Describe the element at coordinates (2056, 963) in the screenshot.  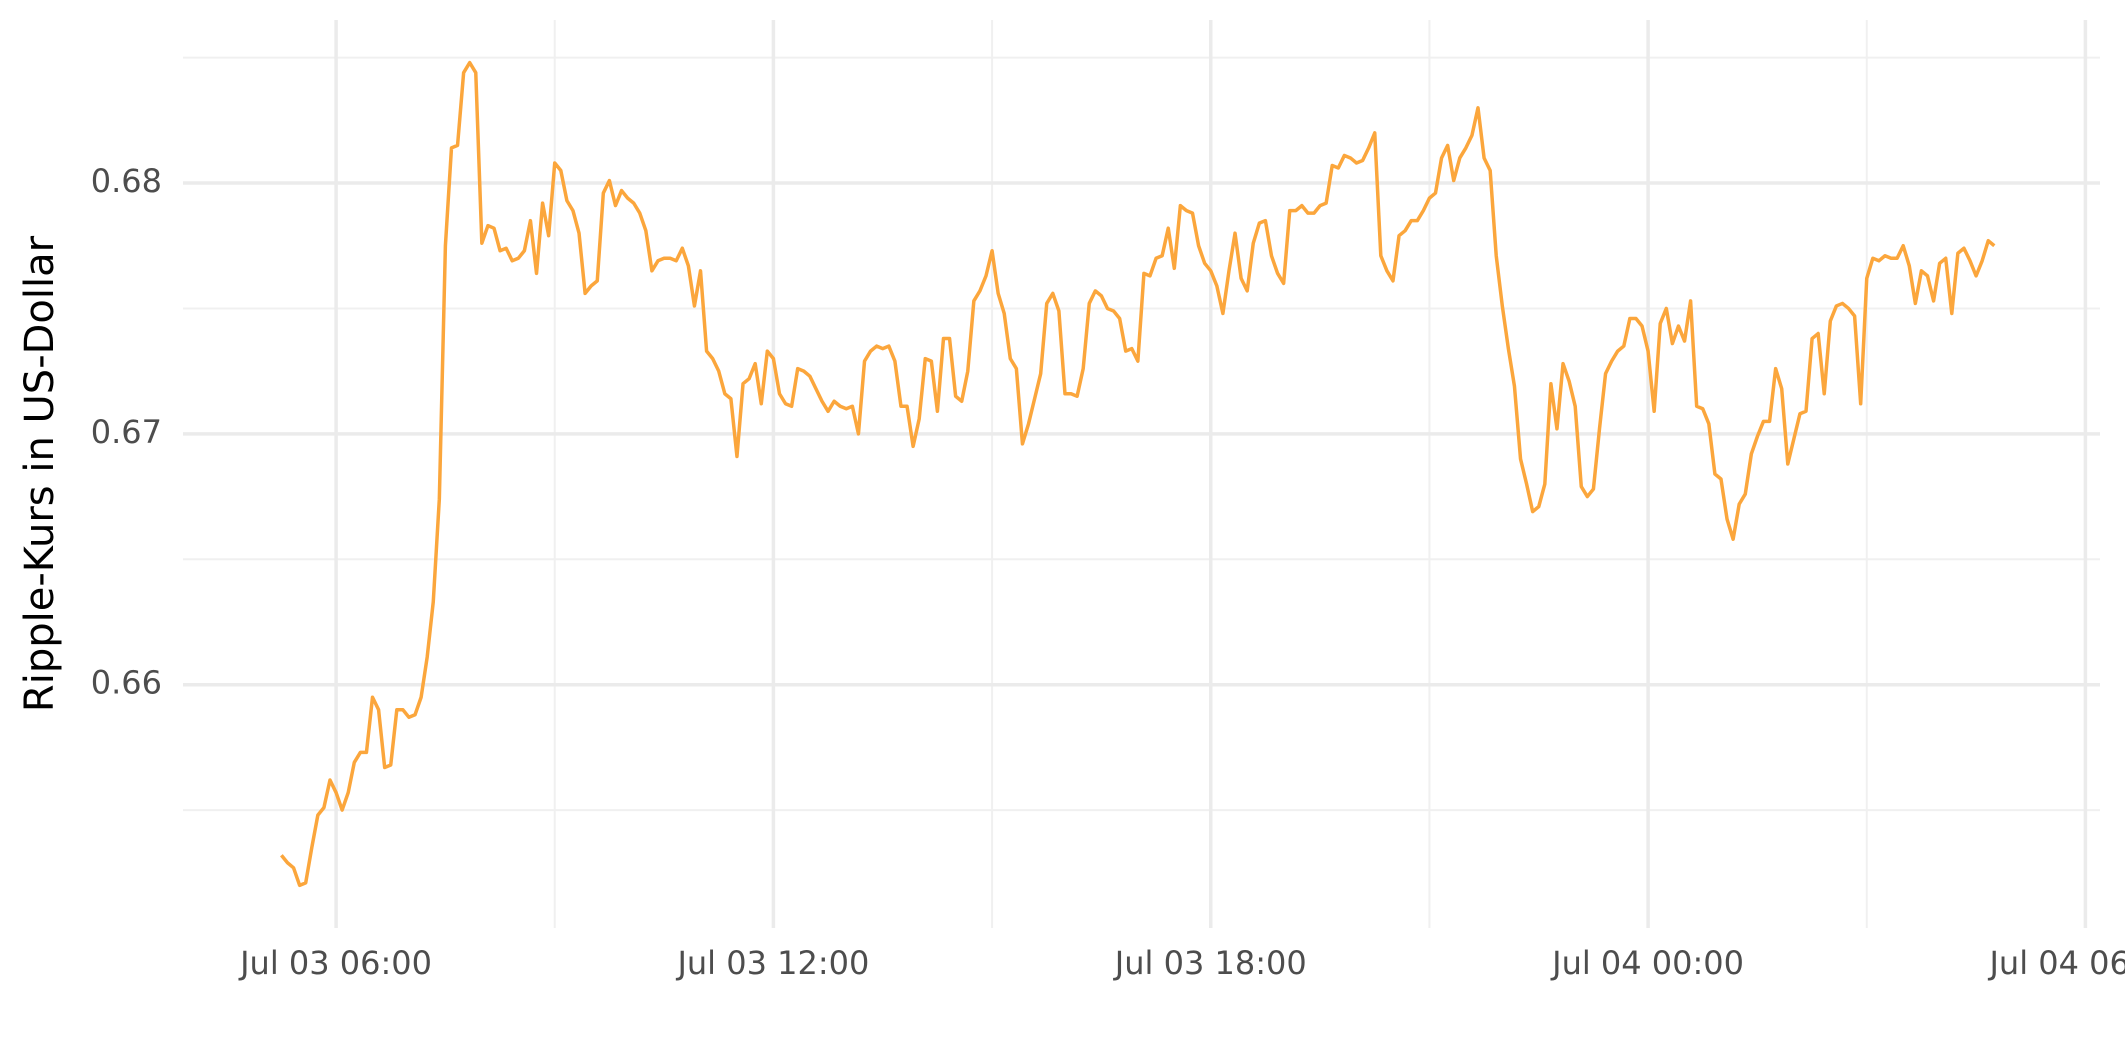
I see `x-tick-label: Jul 04 06:00` at that location.